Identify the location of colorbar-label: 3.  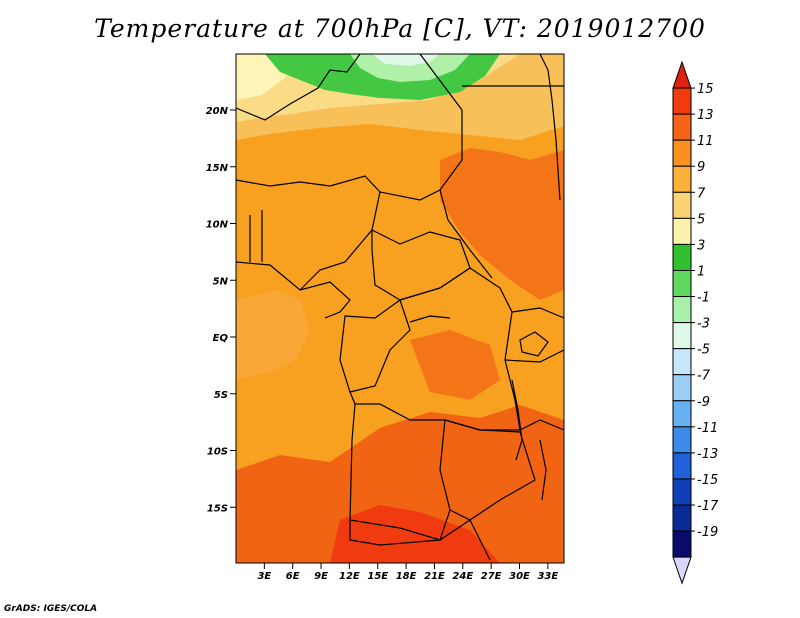
(701, 245).